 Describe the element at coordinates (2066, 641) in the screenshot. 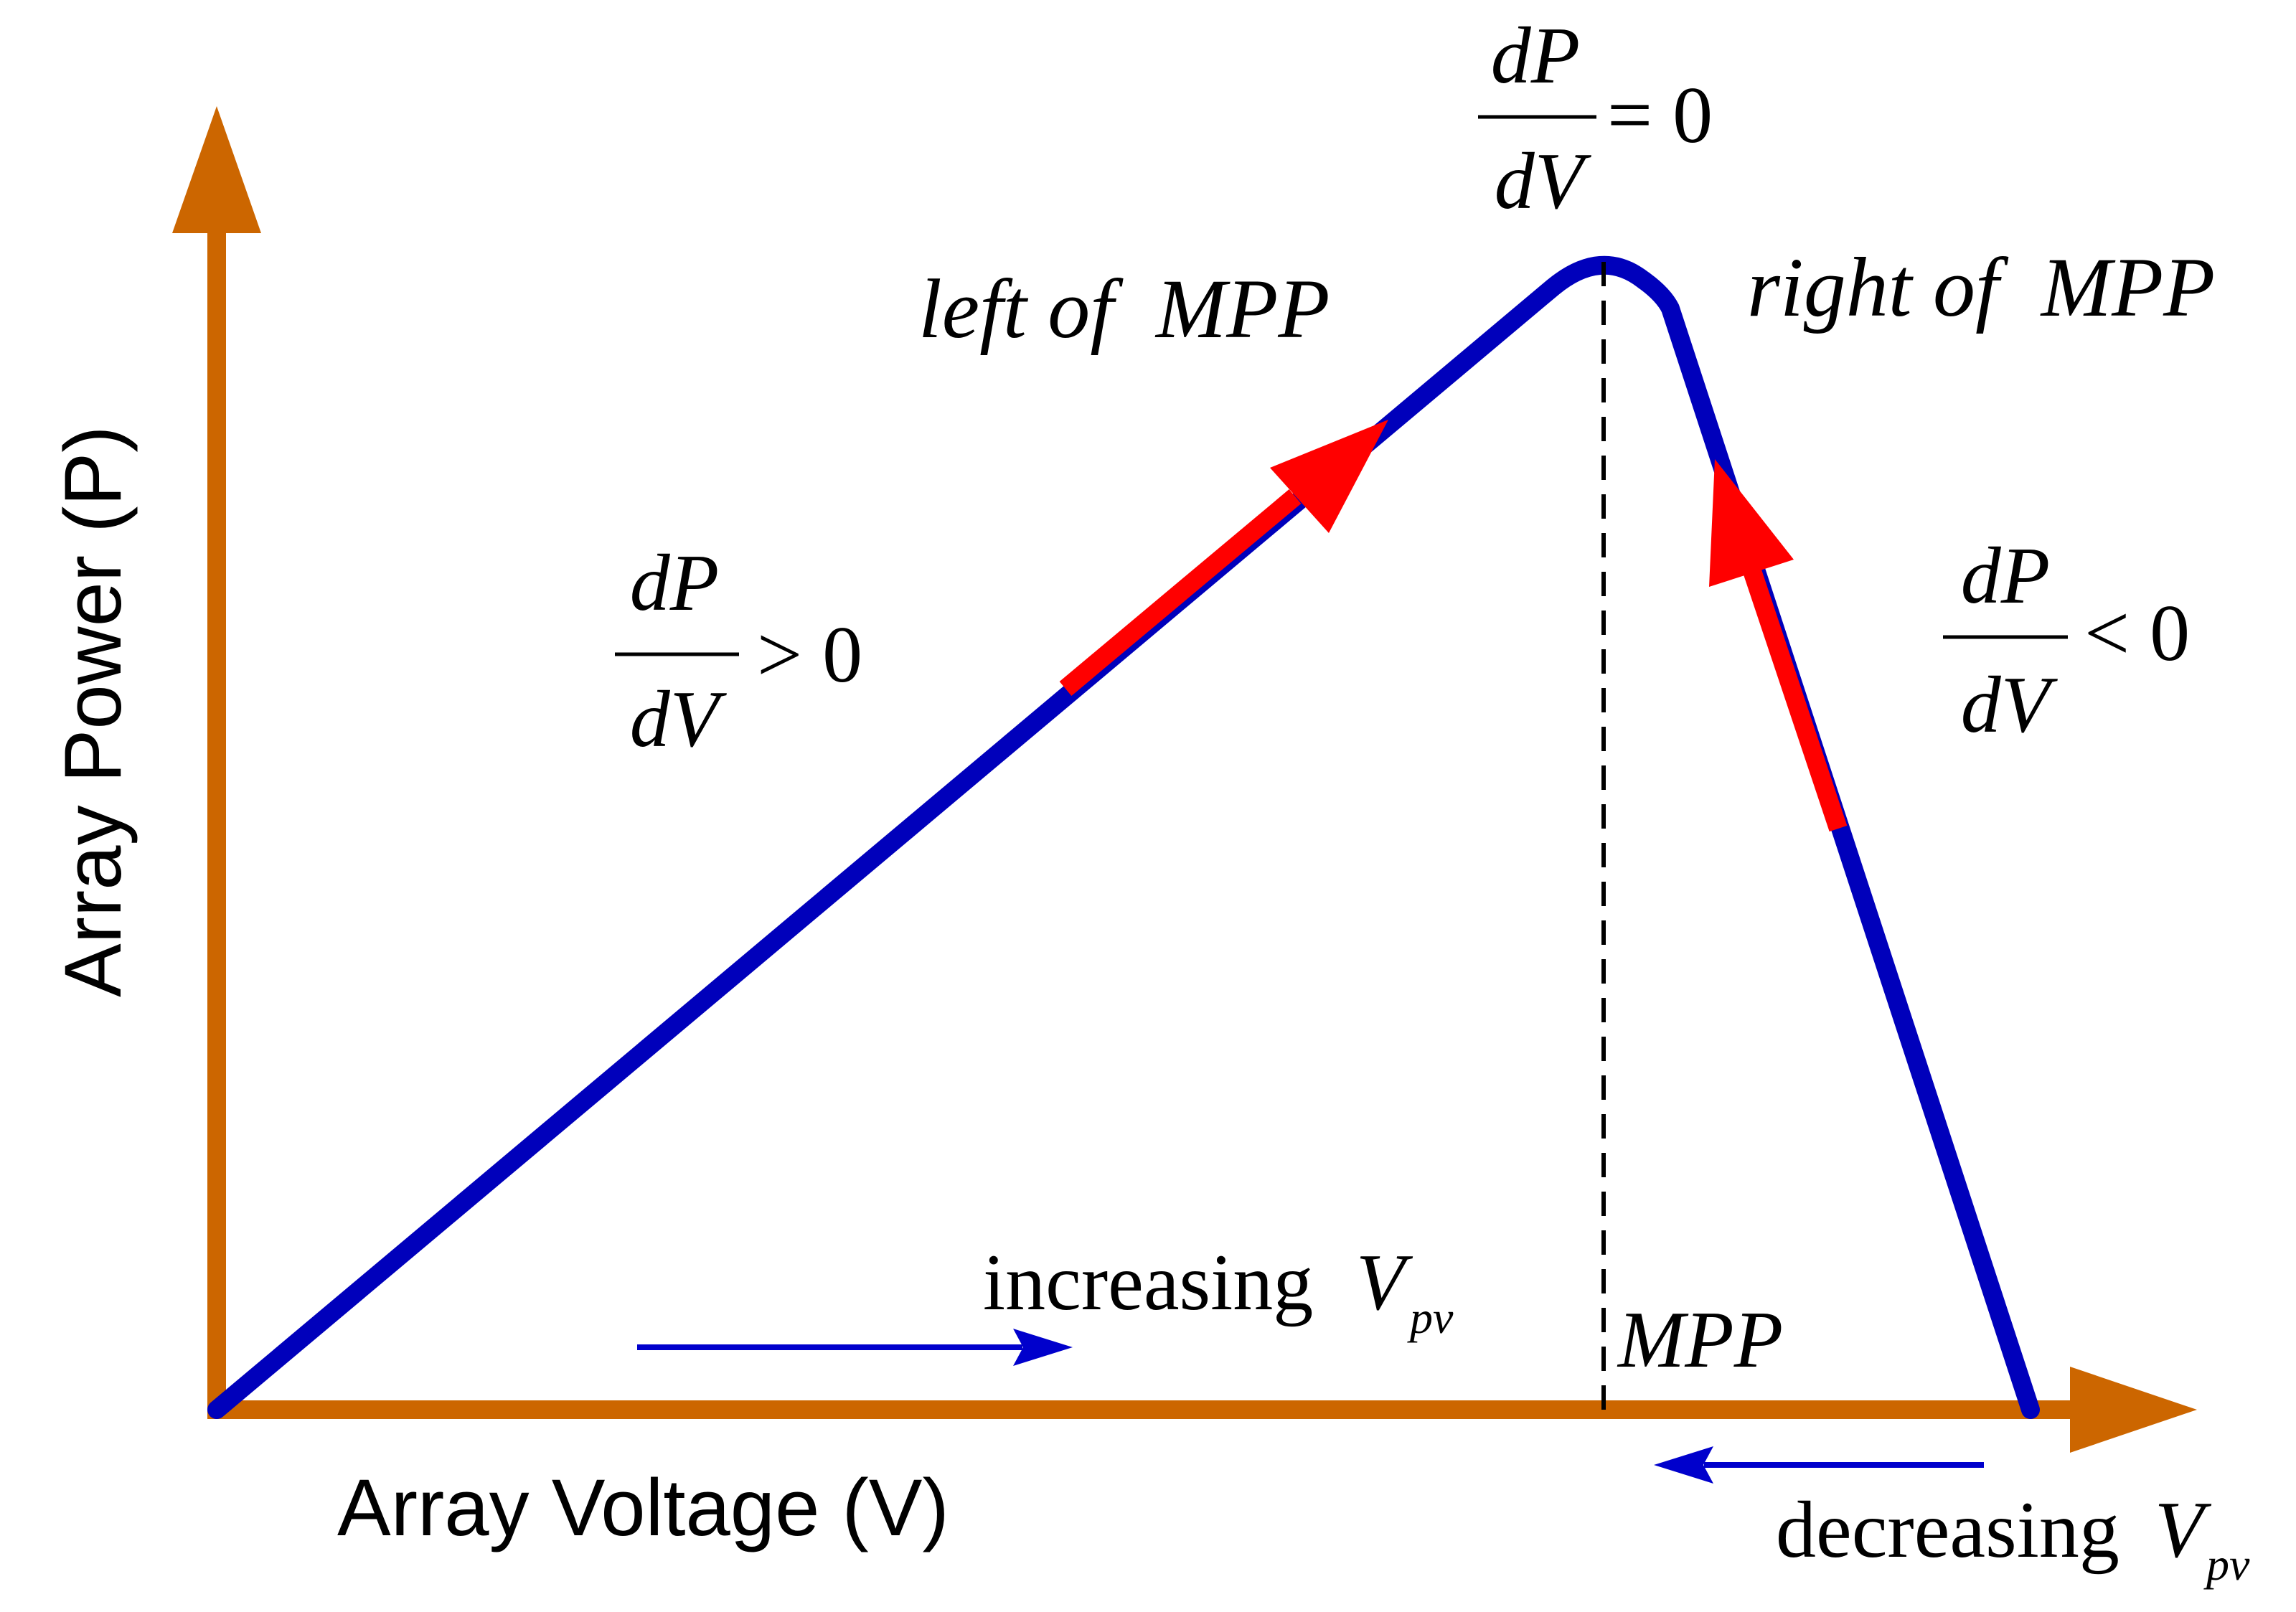

I see `equation-right: dP dV < 0` at that location.